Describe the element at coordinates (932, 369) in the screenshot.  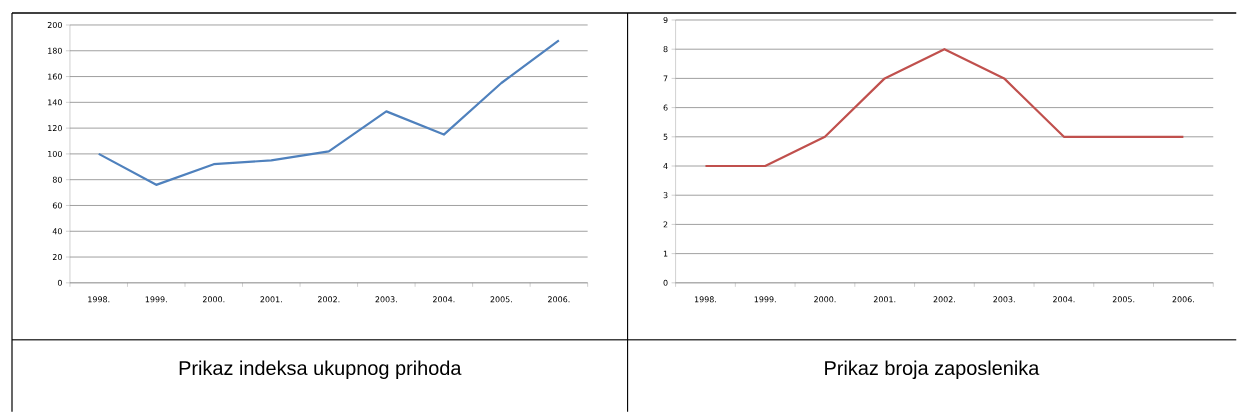
I see `text: Prikaz broja zaposlenika` at that location.